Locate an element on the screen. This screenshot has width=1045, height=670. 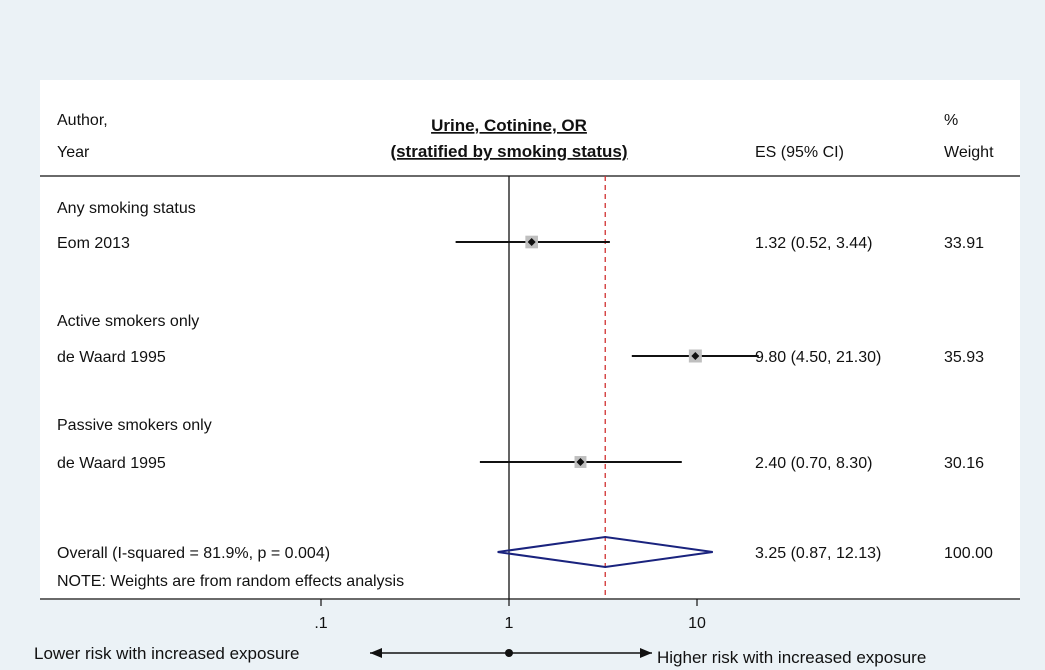
header-year: Year is located at coordinates (73, 152).